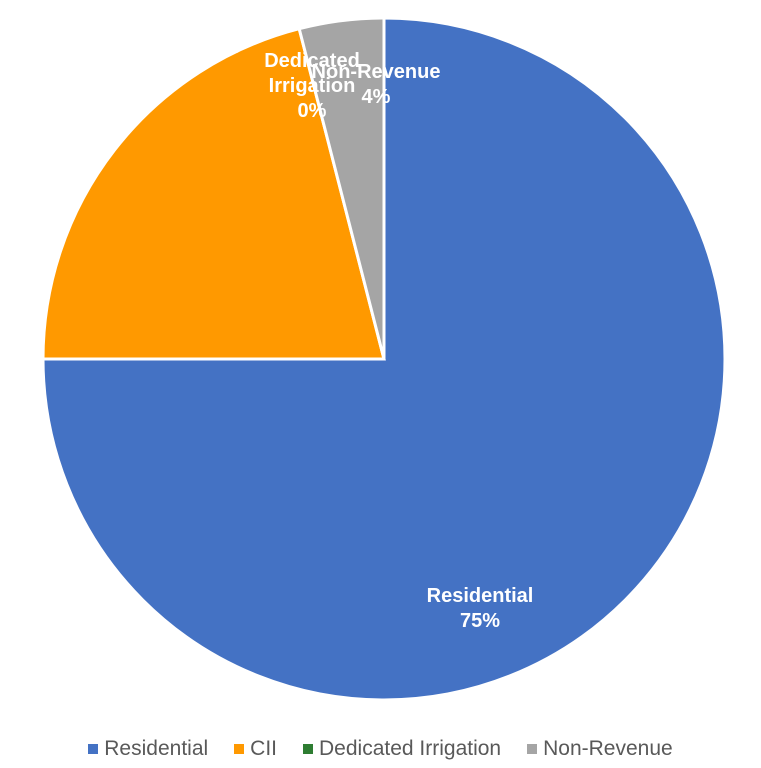 The image size is (761, 768). I want to click on legend-item-residential: Residential, so click(148, 749).